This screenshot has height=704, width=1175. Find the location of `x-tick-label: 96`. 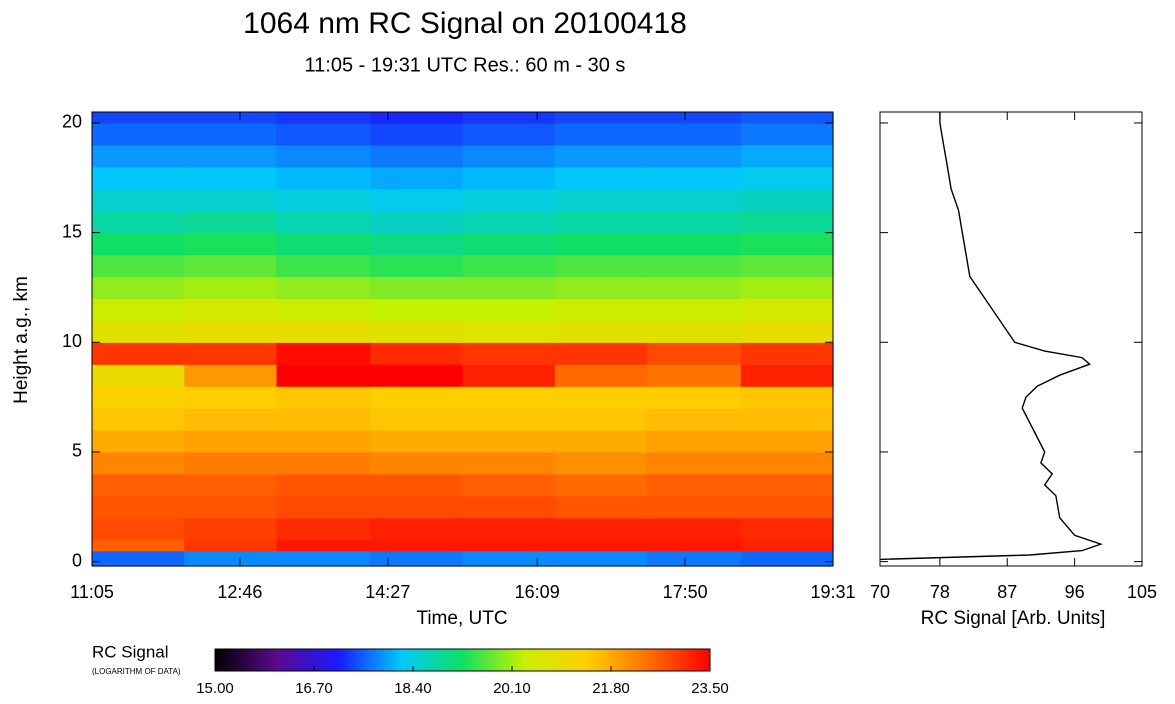

x-tick-label: 96 is located at coordinates (1075, 592).